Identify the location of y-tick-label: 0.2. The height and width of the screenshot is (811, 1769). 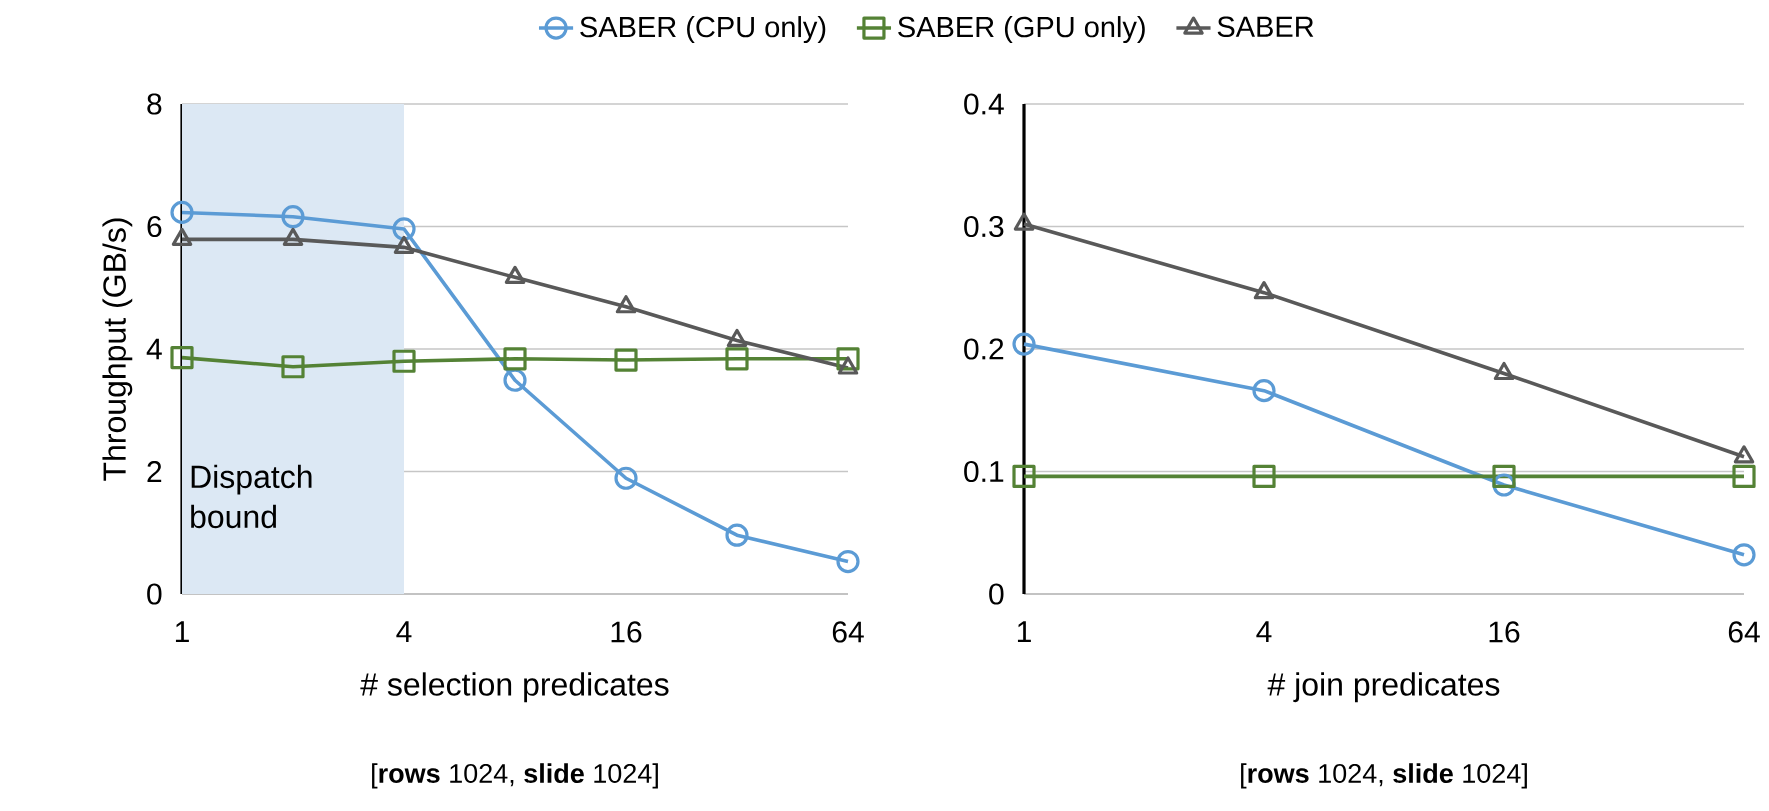
(984, 349).